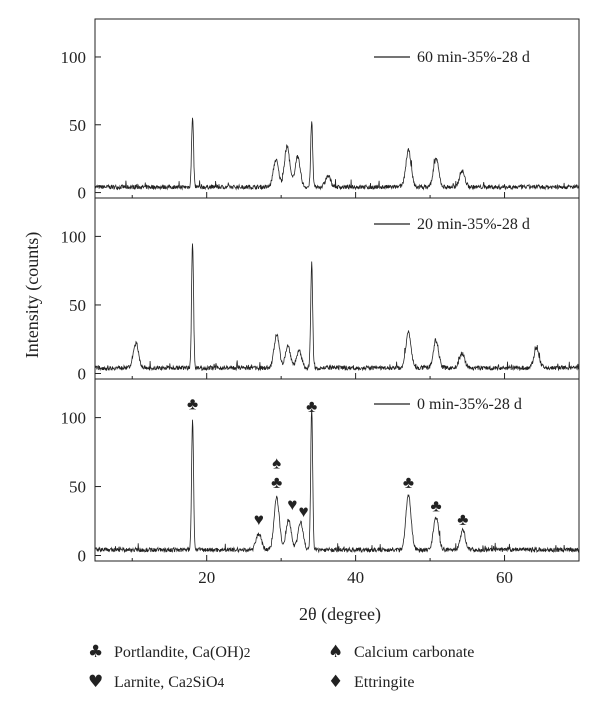  What do you see at coordinates (473, 57) in the screenshot?
I see `series-name: 60 min-35%-28 d` at bounding box center [473, 57].